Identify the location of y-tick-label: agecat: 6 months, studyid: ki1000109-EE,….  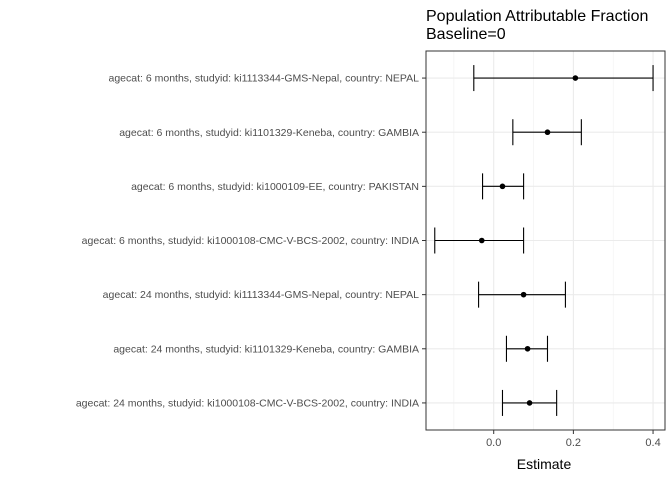
(275, 187).